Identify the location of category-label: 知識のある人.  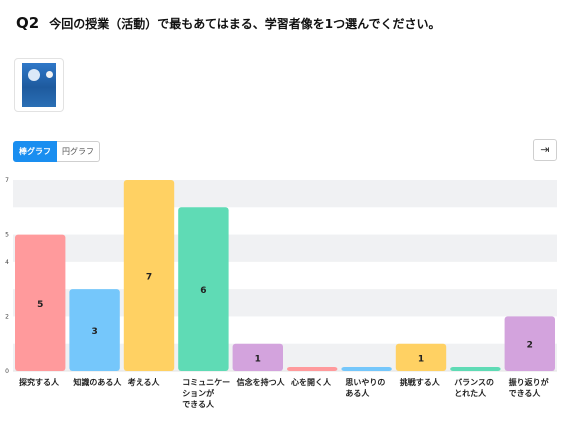
(97, 382).